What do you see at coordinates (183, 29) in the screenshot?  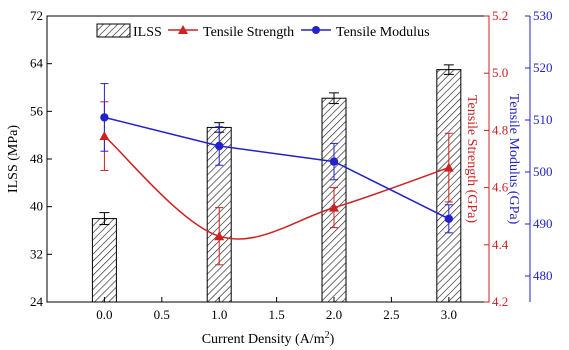 I see `legend-marker-triangle` at bounding box center [183, 29].